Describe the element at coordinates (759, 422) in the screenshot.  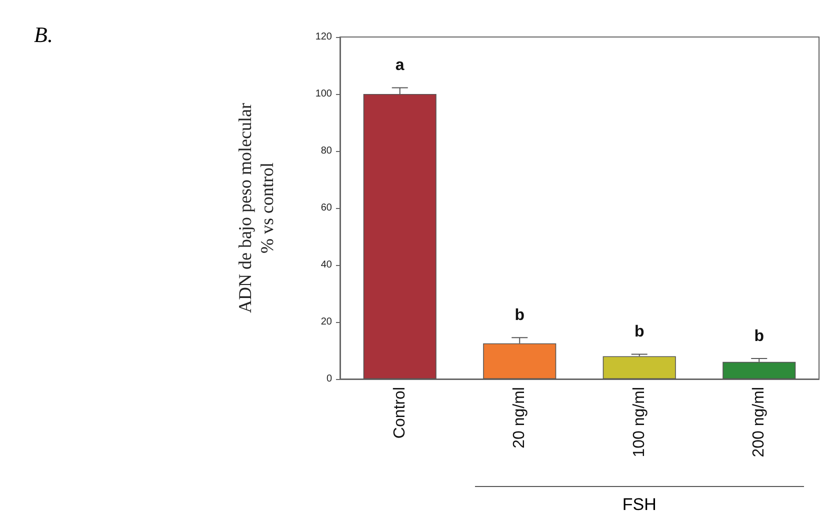
I see `x-tick-label: 200 ng/ml` at that location.